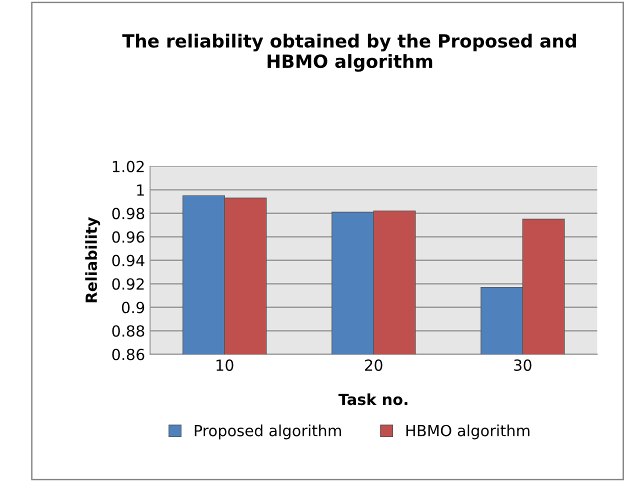 The image size is (636, 482). What do you see at coordinates (128, 354) in the screenshot?
I see `y-tick-label: 0.86` at bounding box center [128, 354].